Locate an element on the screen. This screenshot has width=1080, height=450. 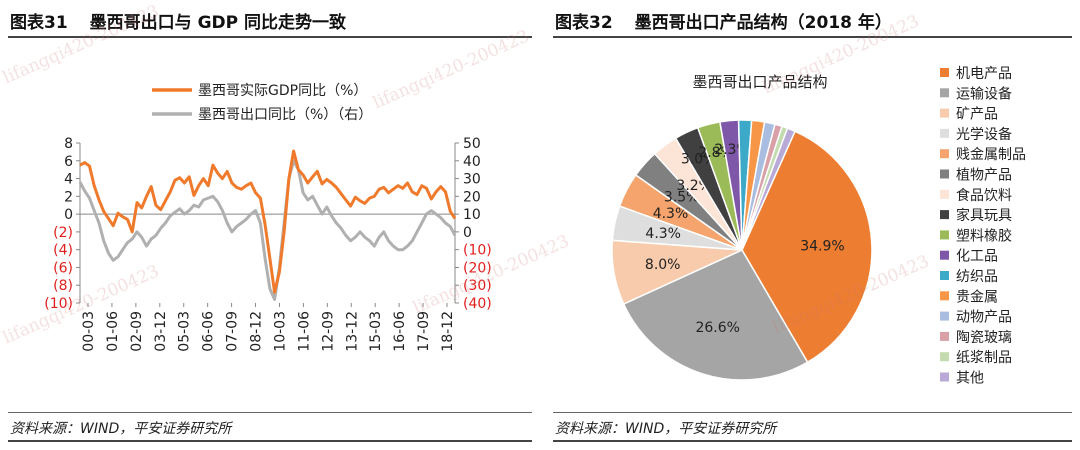
x-tick-label: 02-09 is located at coordinates (137, 331).